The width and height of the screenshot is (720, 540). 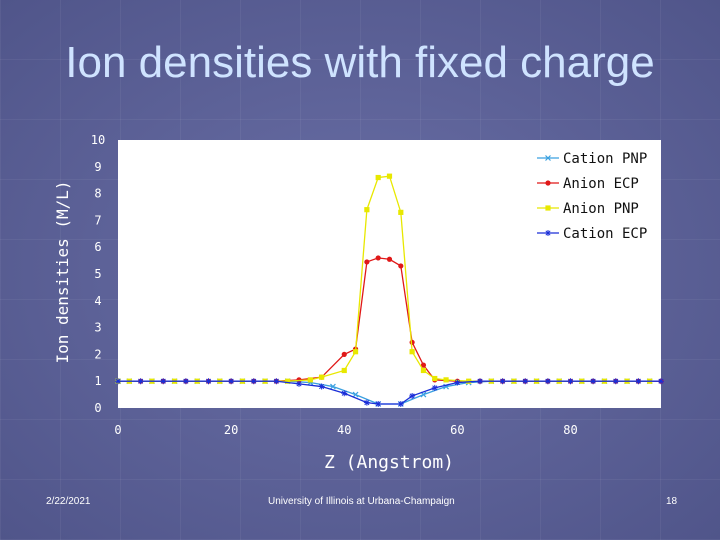 I want to click on legend-label: Anion ECP, so click(x=601, y=184).